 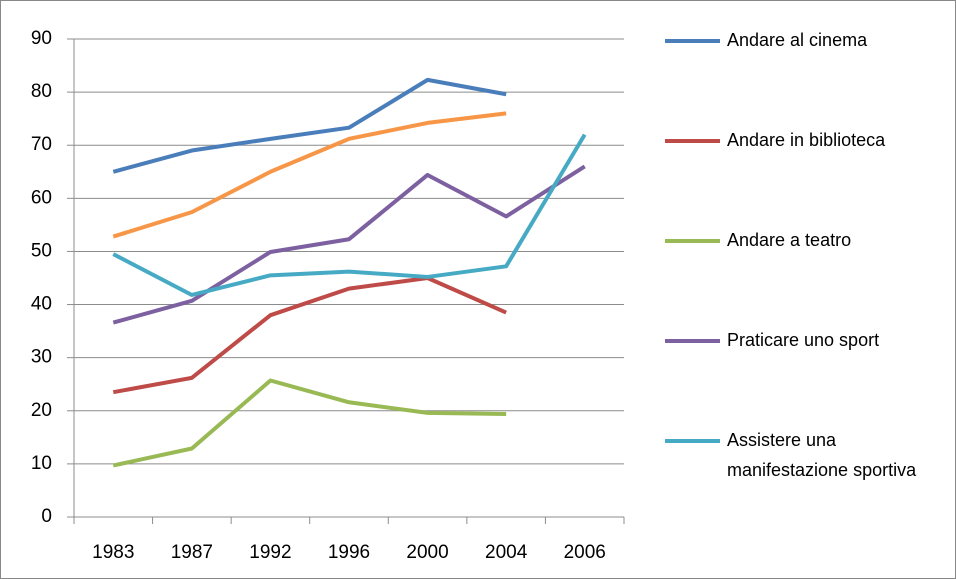 What do you see at coordinates (822, 455) in the screenshot?
I see `legend-label: Assistere una manifestazione sportiva` at bounding box center [822, 455].